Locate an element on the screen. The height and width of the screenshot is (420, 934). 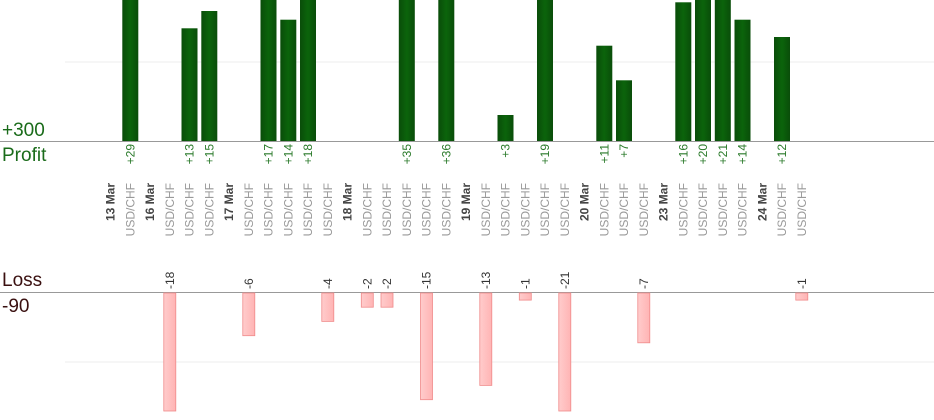
loss-value-label: -13 is located at coordinates (486, 280).